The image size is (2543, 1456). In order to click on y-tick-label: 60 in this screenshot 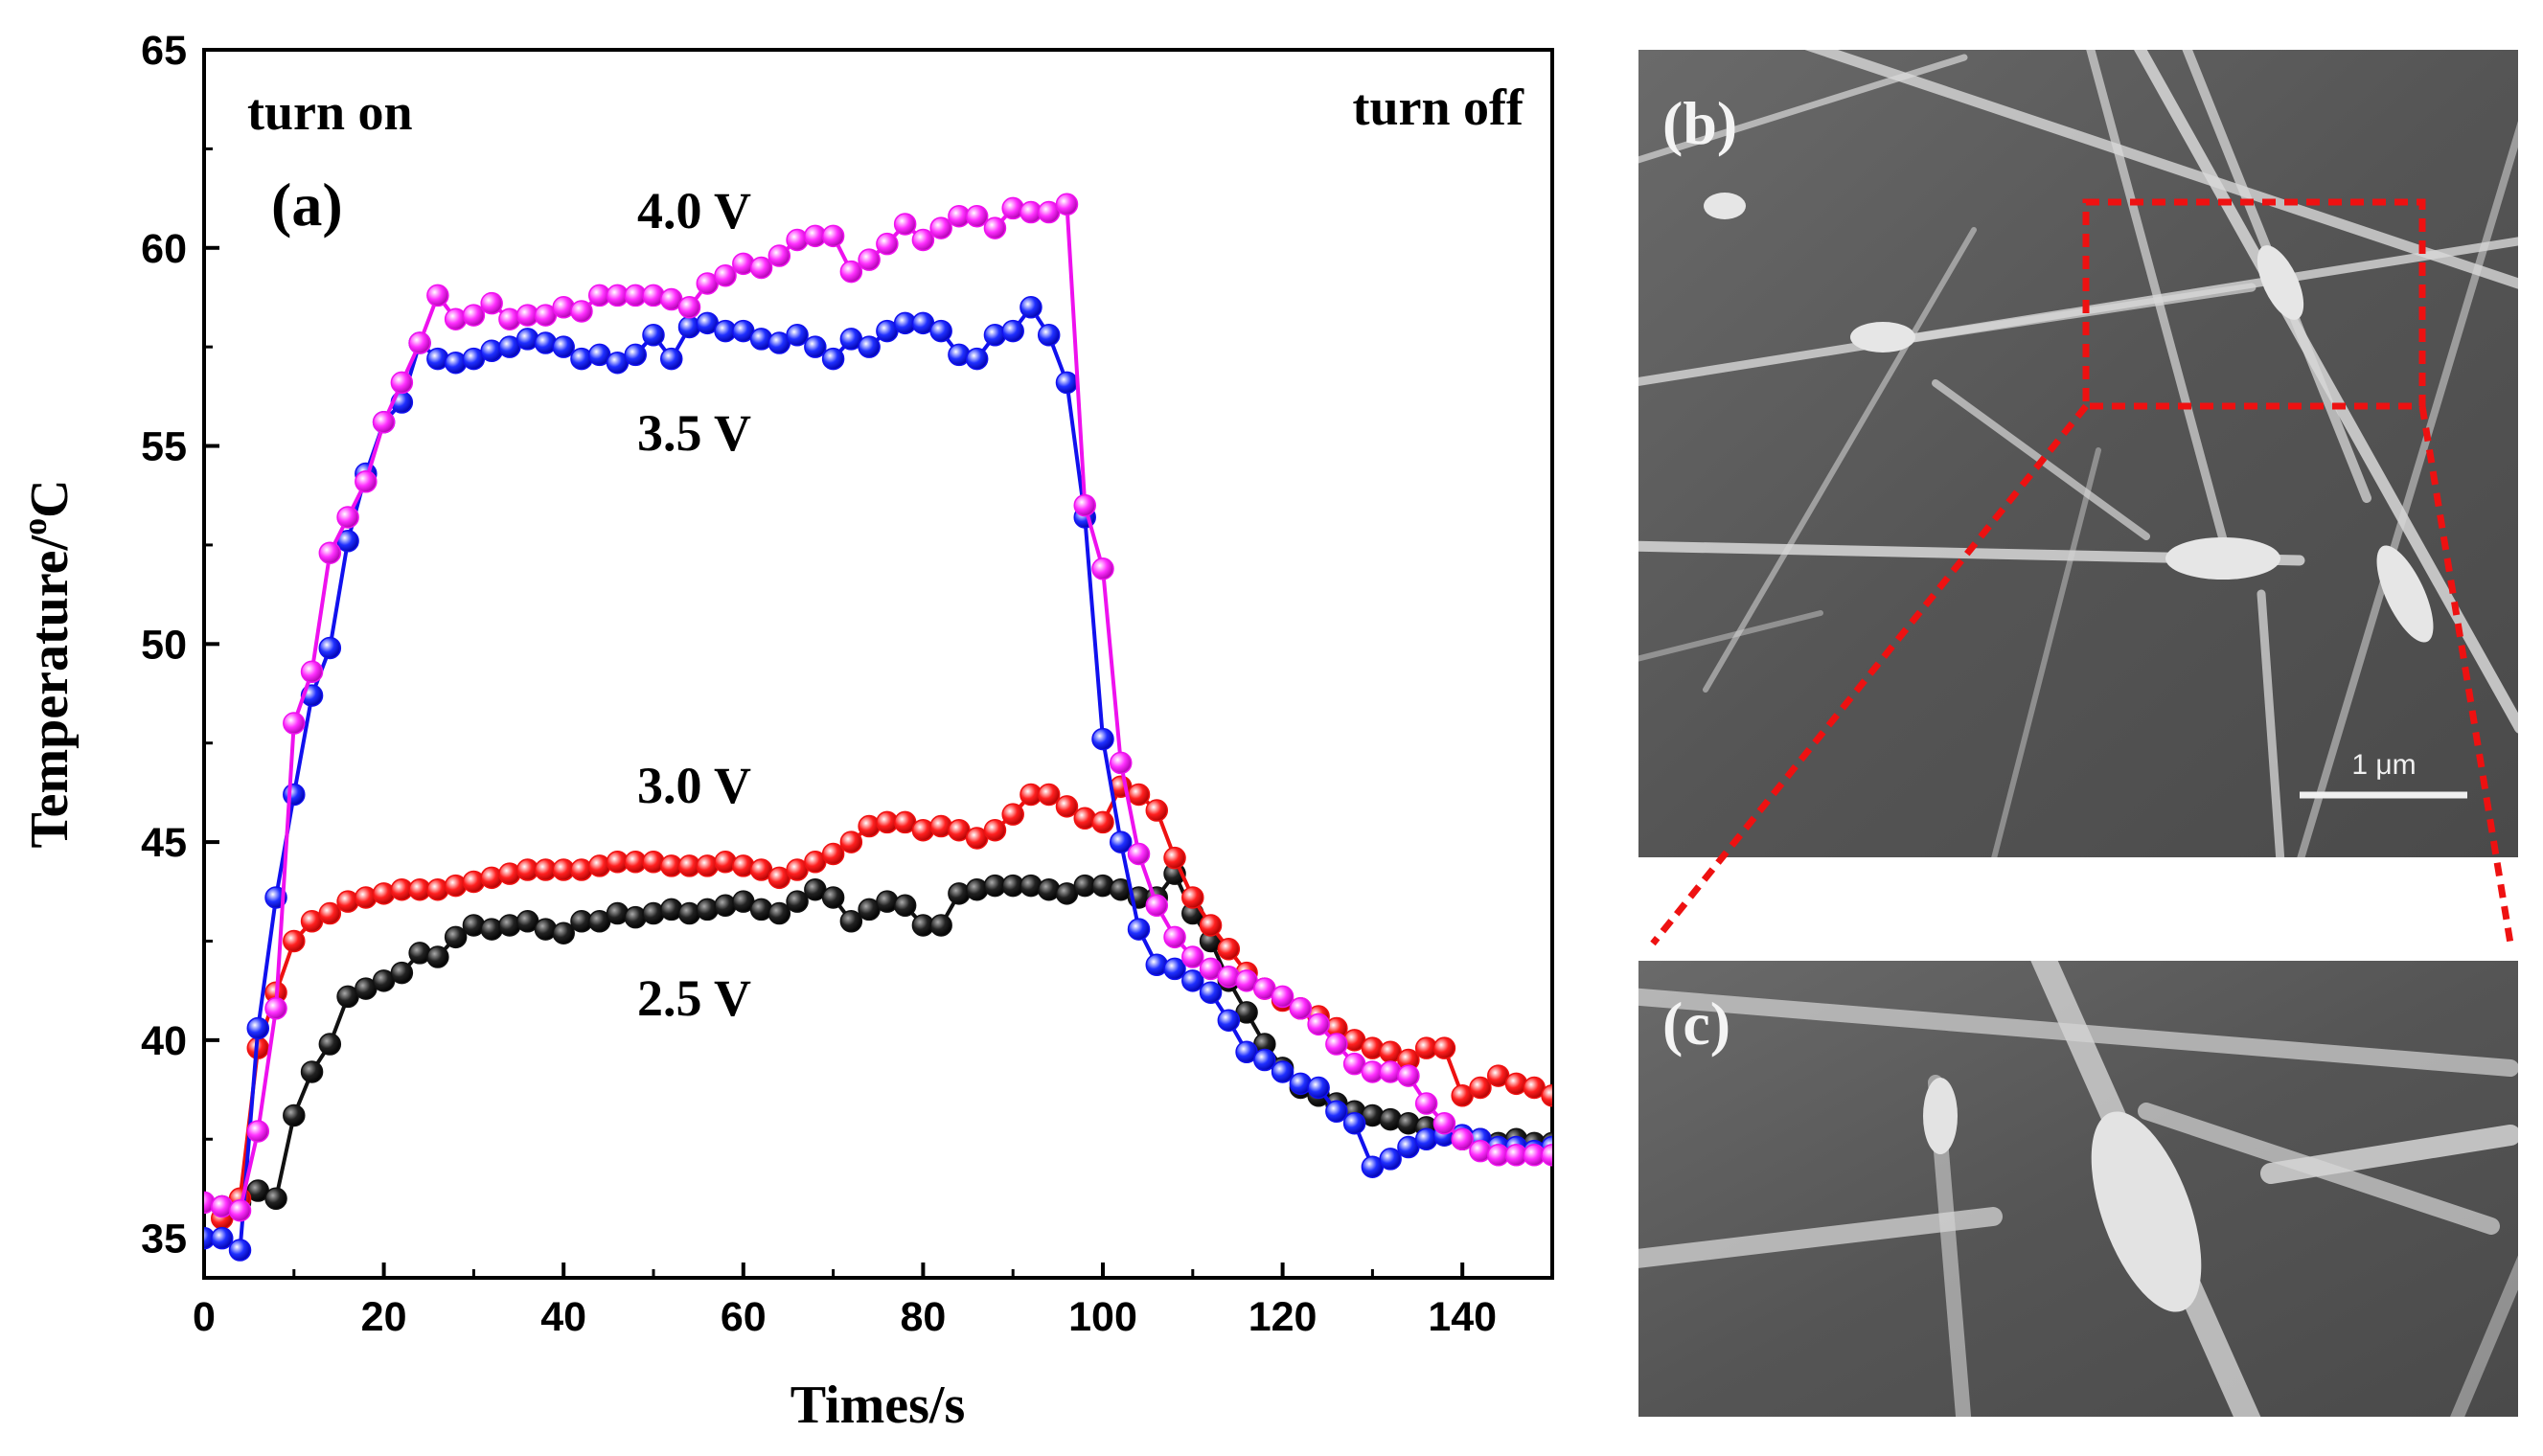, I will do `click(164, 249)`.